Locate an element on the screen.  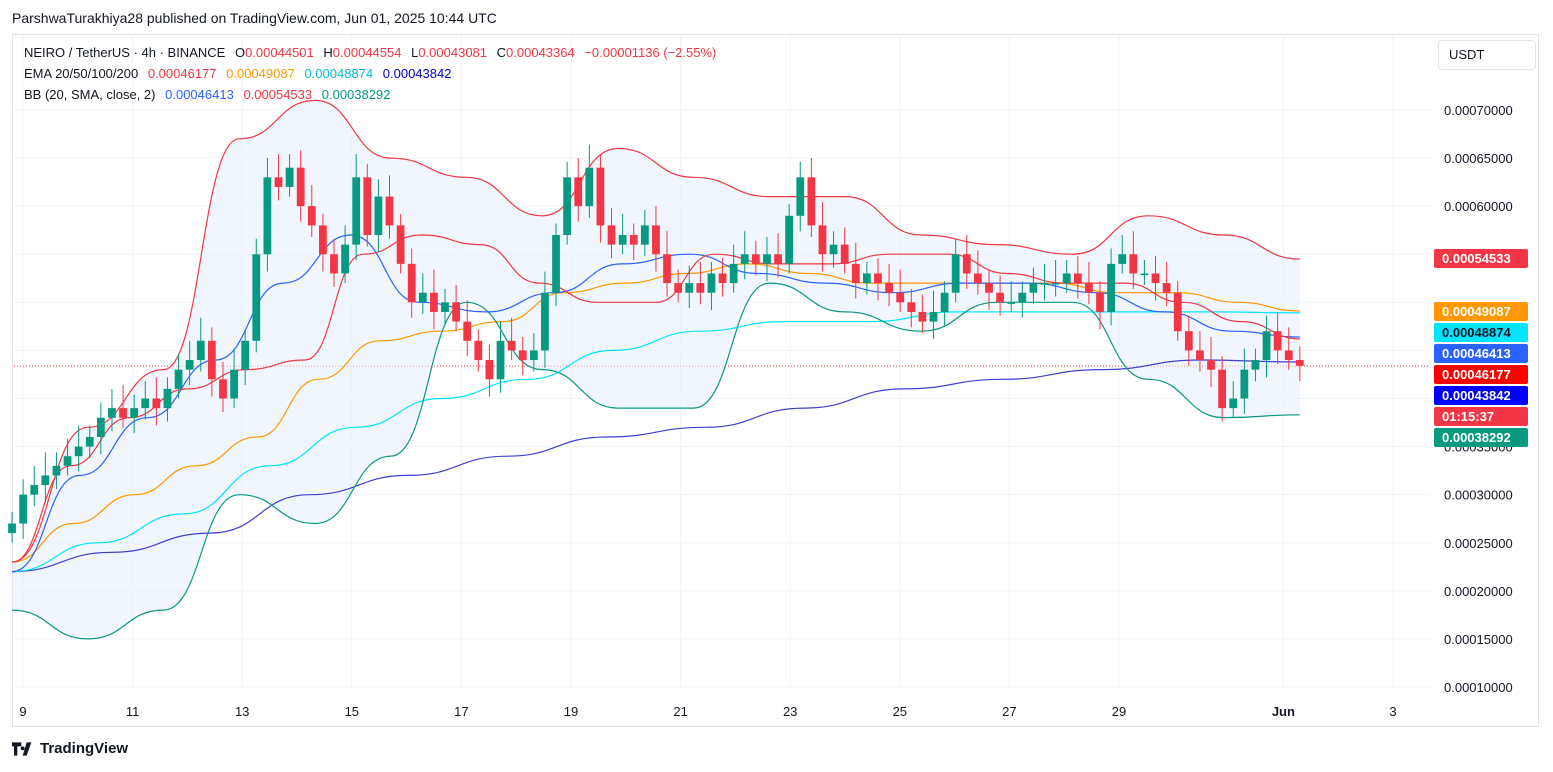
ema-label: EMA 20/50/100/200 is located at coordinates (81, 73).